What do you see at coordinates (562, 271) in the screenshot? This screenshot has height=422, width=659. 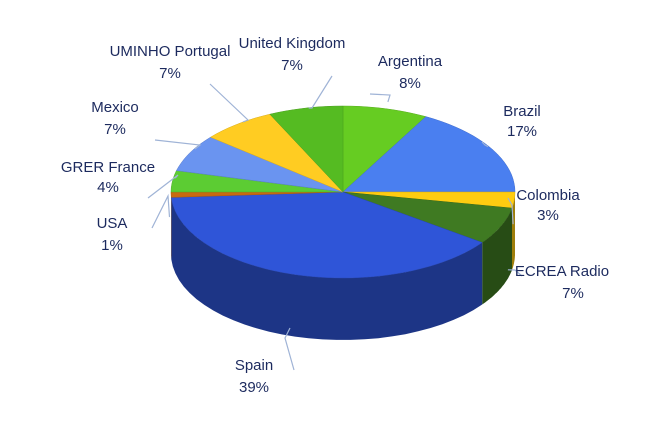 I see `category-label: ECREA Radio` at bounding box center [562, 271].